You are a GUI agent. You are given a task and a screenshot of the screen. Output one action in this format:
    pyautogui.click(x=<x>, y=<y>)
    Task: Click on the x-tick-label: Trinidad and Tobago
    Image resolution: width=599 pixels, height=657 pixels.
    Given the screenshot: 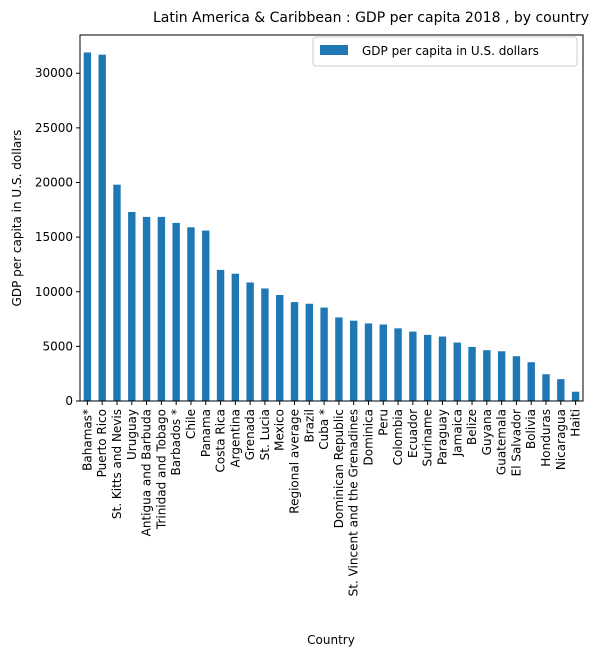 What is the action you would take?
    pyautogui.click(x=161, y=469)
    